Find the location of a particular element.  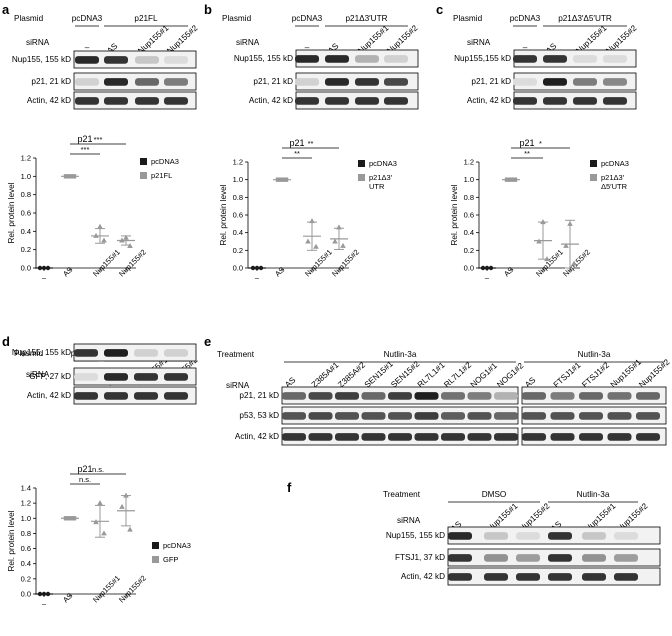

blot-label-3: Actin, 42 kD is located at coordinates (489, 100).